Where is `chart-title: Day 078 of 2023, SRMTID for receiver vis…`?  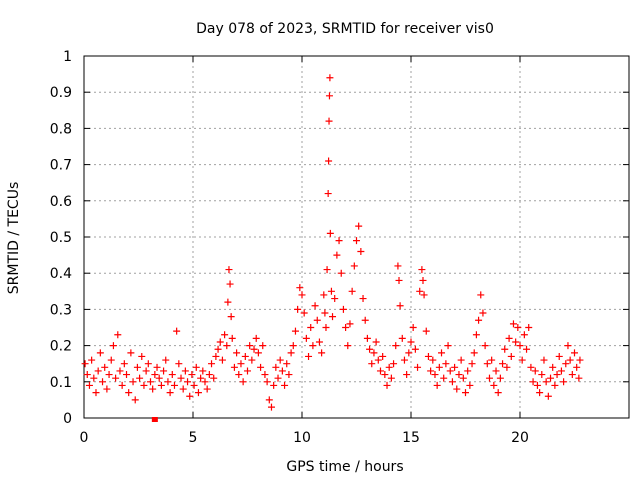 chart-title: Day 078 of 2023, SRMTID for receiver vis… is located at coordinates (345, 29).